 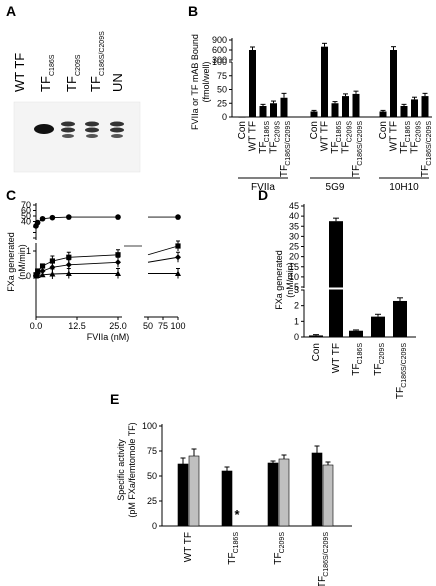 What do you see at coordinates (325, 136) in the screenshot?
I see `panel-b-bar-label: WT TF` at bounding box center [325, 136].